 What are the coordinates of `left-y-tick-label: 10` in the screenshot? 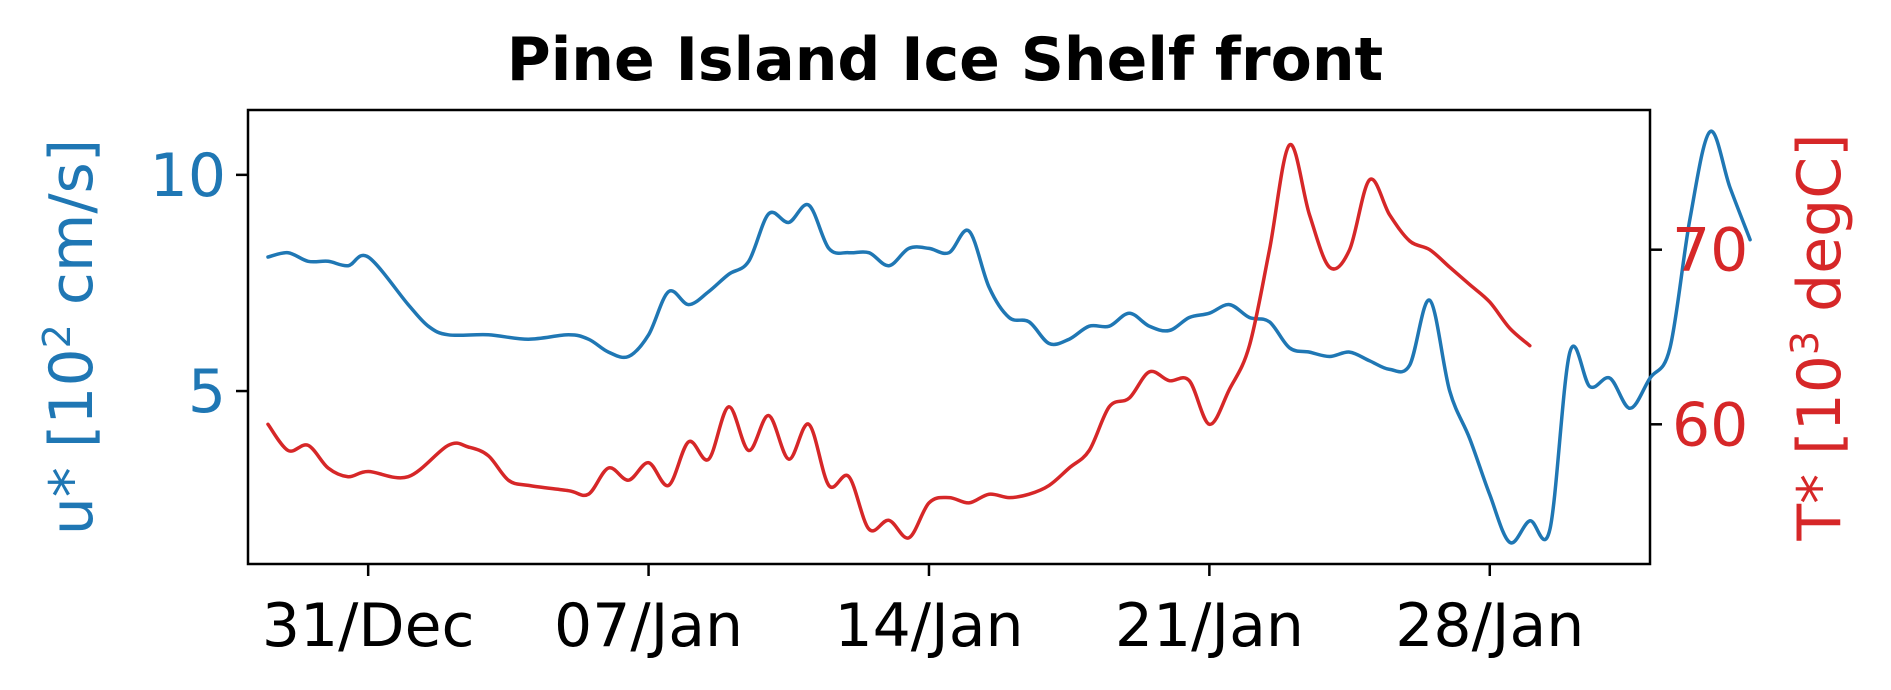 It's located at (188, 176).